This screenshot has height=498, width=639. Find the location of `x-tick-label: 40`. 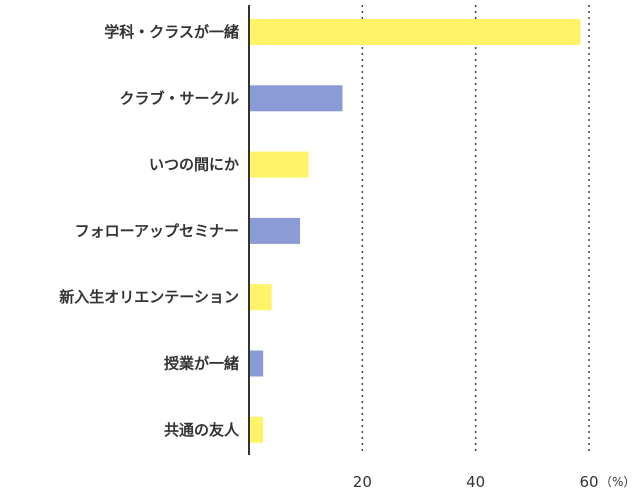

x-tick-label: 40 is located at coordinates (475, 482).